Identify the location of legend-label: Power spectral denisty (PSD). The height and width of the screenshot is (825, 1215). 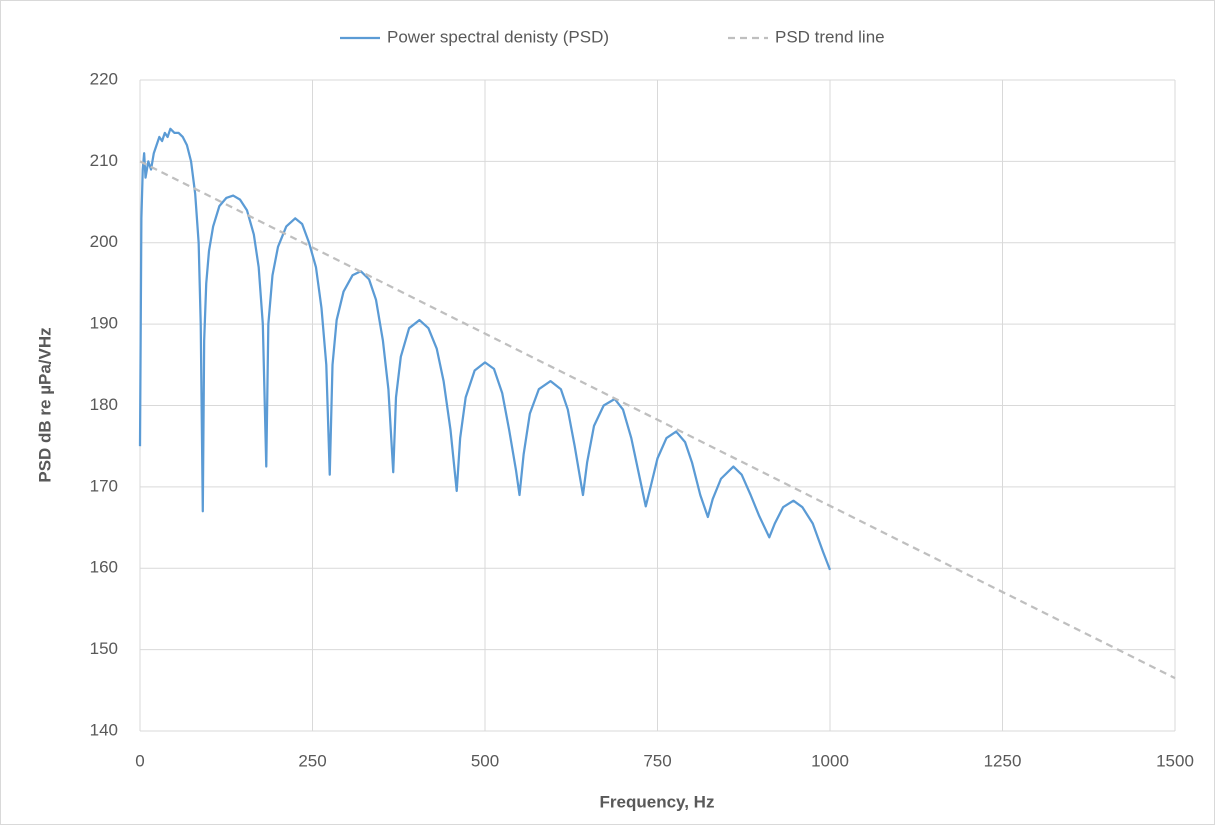
(498, 36).